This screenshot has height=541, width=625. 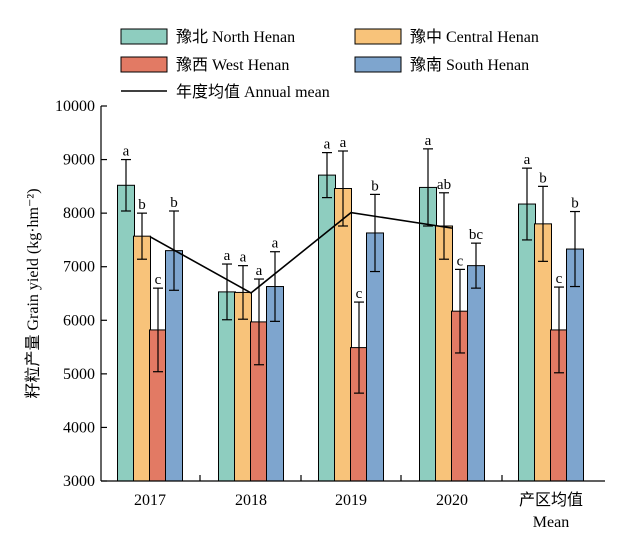 I want to click on error-bar-s2-c2, so click(x=359, y=347).